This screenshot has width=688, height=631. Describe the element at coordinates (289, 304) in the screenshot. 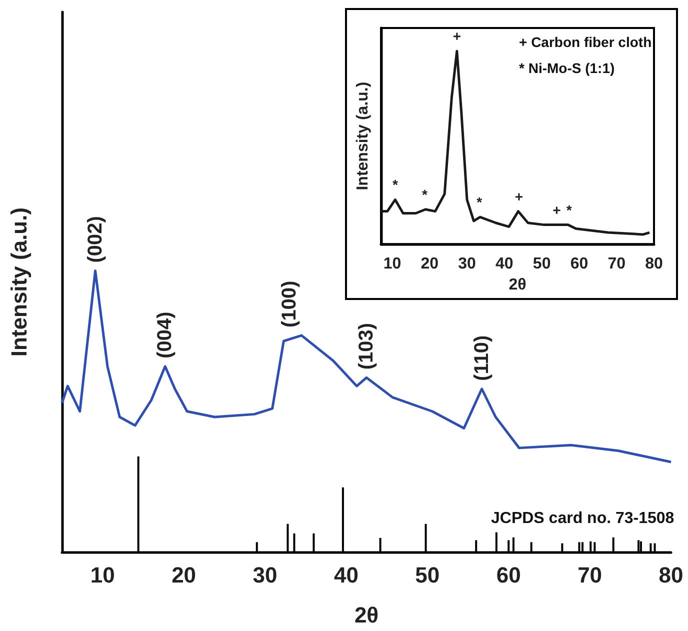

I see `annotation: (100)` at that location.